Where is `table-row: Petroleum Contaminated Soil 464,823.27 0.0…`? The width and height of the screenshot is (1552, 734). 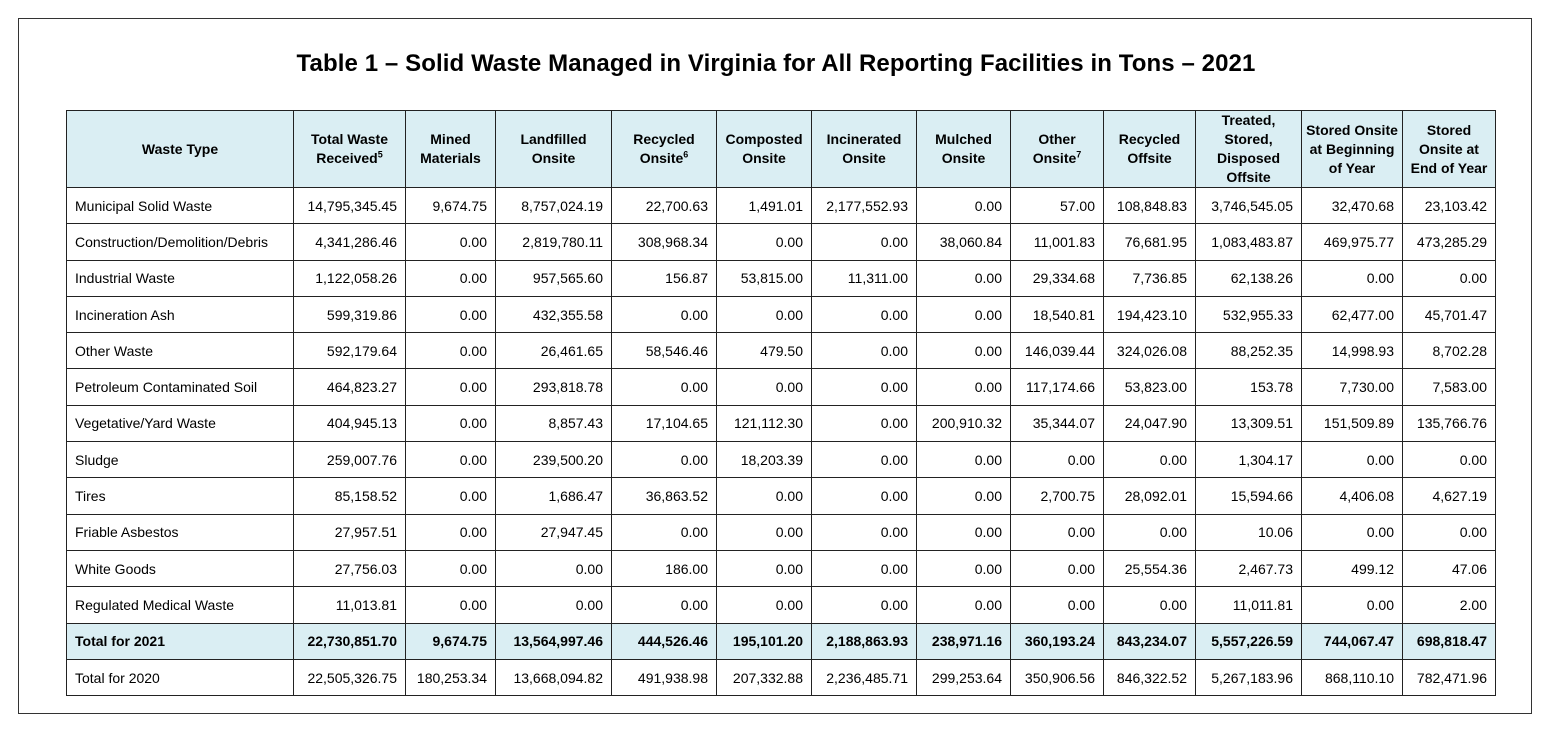
table-row: Petroleum Contaminated Soil 464,823.27 0.0… is located at coordinates (781, 387).